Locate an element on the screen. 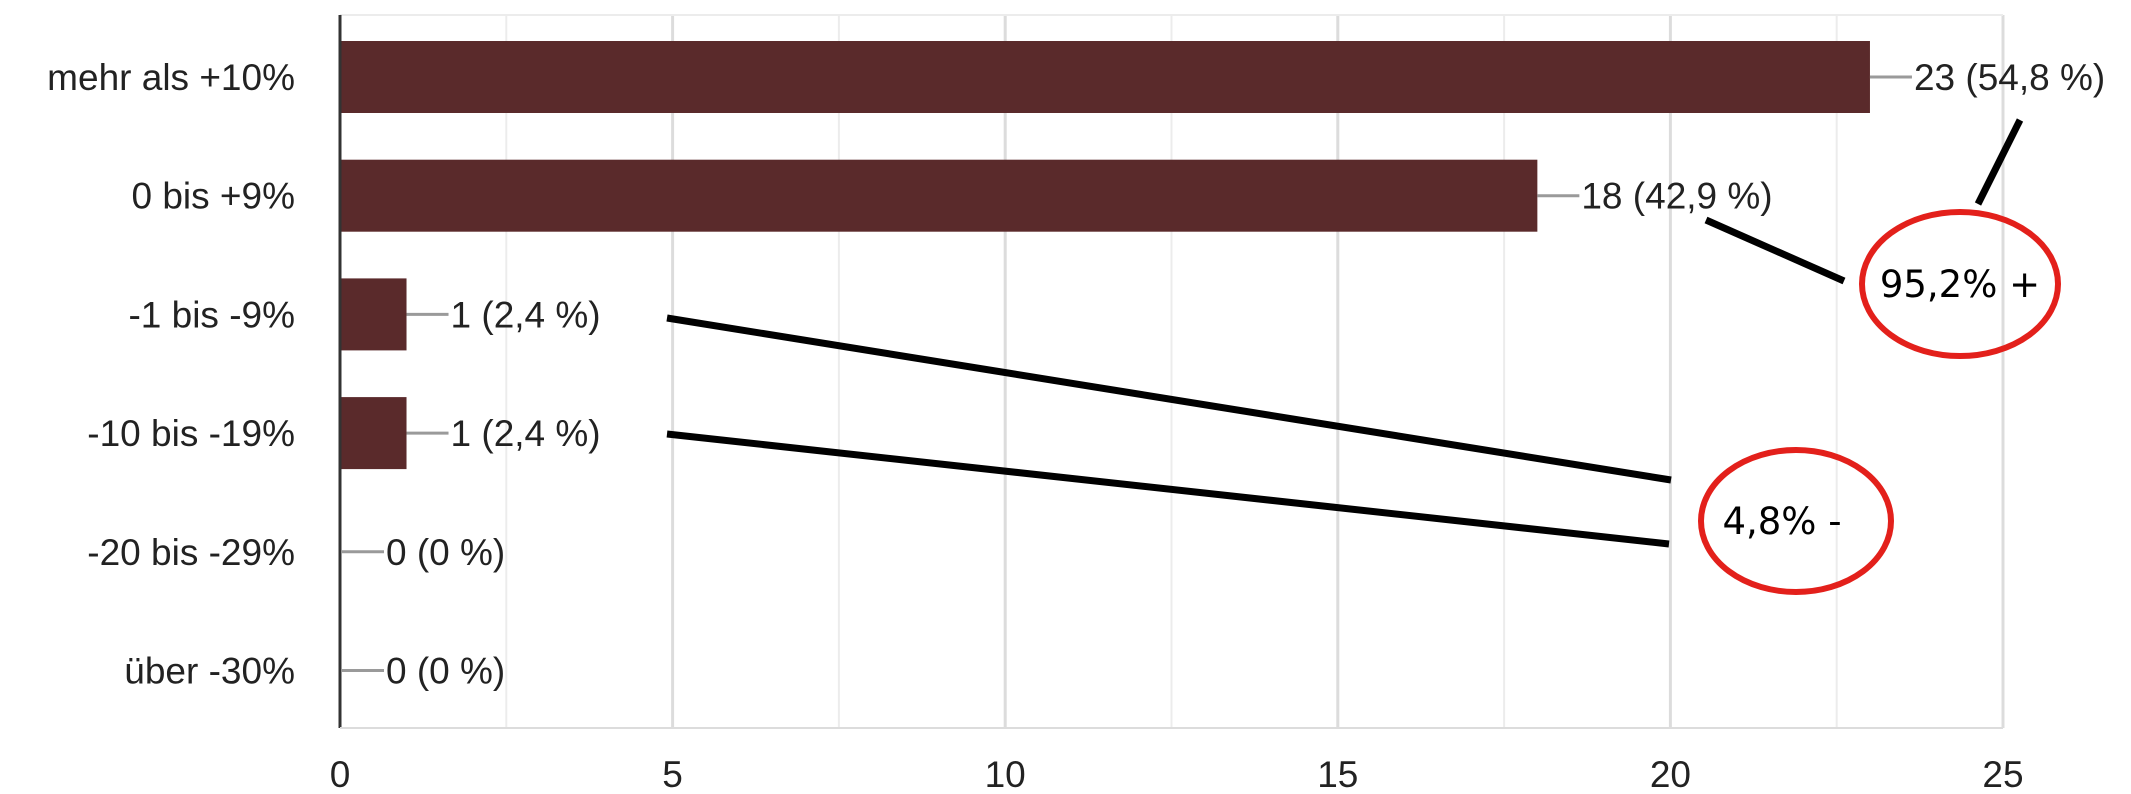 This screenshot has width=2131, height=794. data-label: 23 (54,8 %) is located at coordinates (2009, 77).